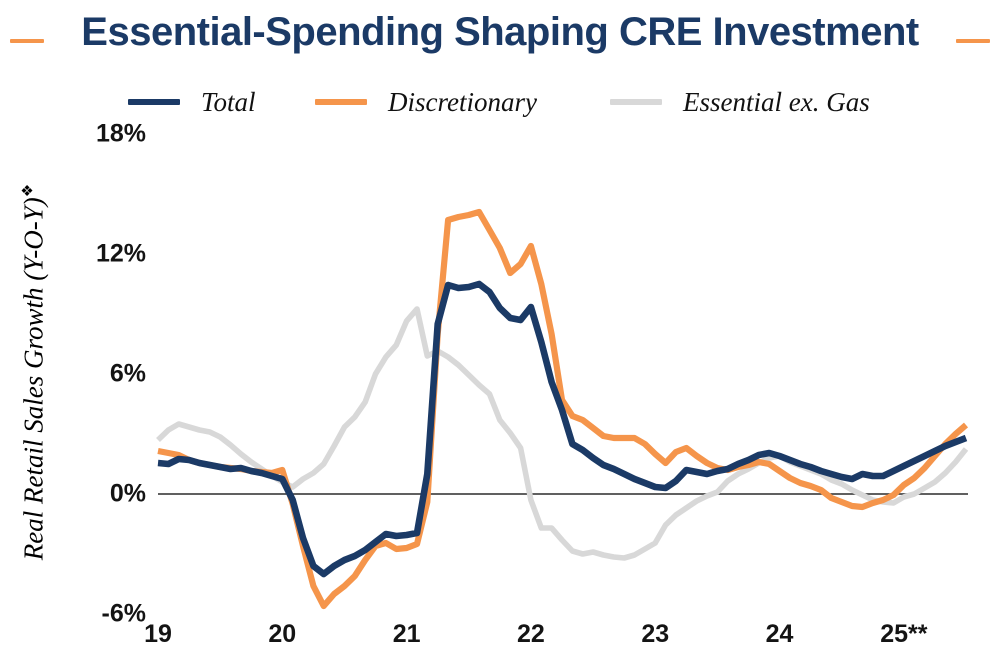 This screenshot has width=1000, height=660. What do you see at coordinates (531, 634) in the screenshot?
I see `x-tick-label: 22` at bounding box center [531, 634].